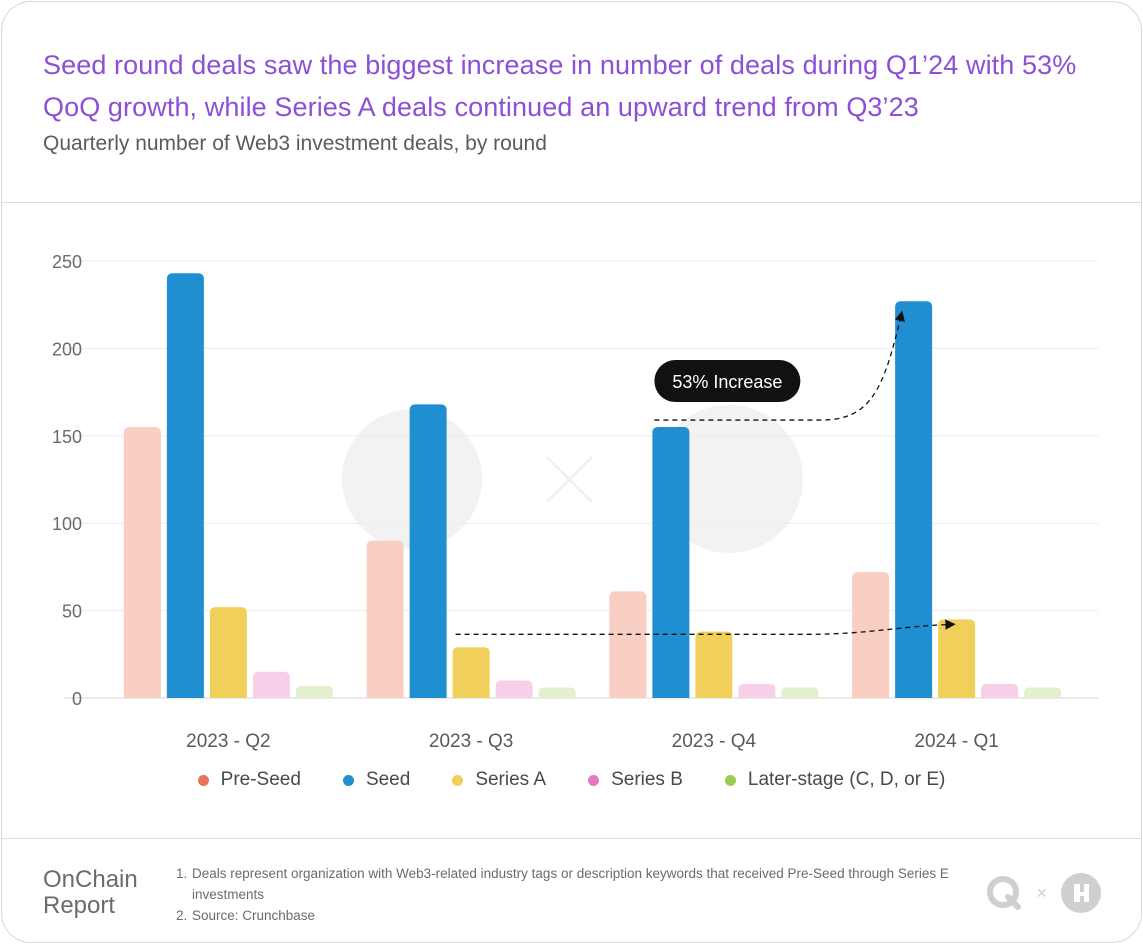  What do you see at coordinates (1004, 893) in the screenshot?
I see `q-logo-icon` at bounding box center [1004, 893].